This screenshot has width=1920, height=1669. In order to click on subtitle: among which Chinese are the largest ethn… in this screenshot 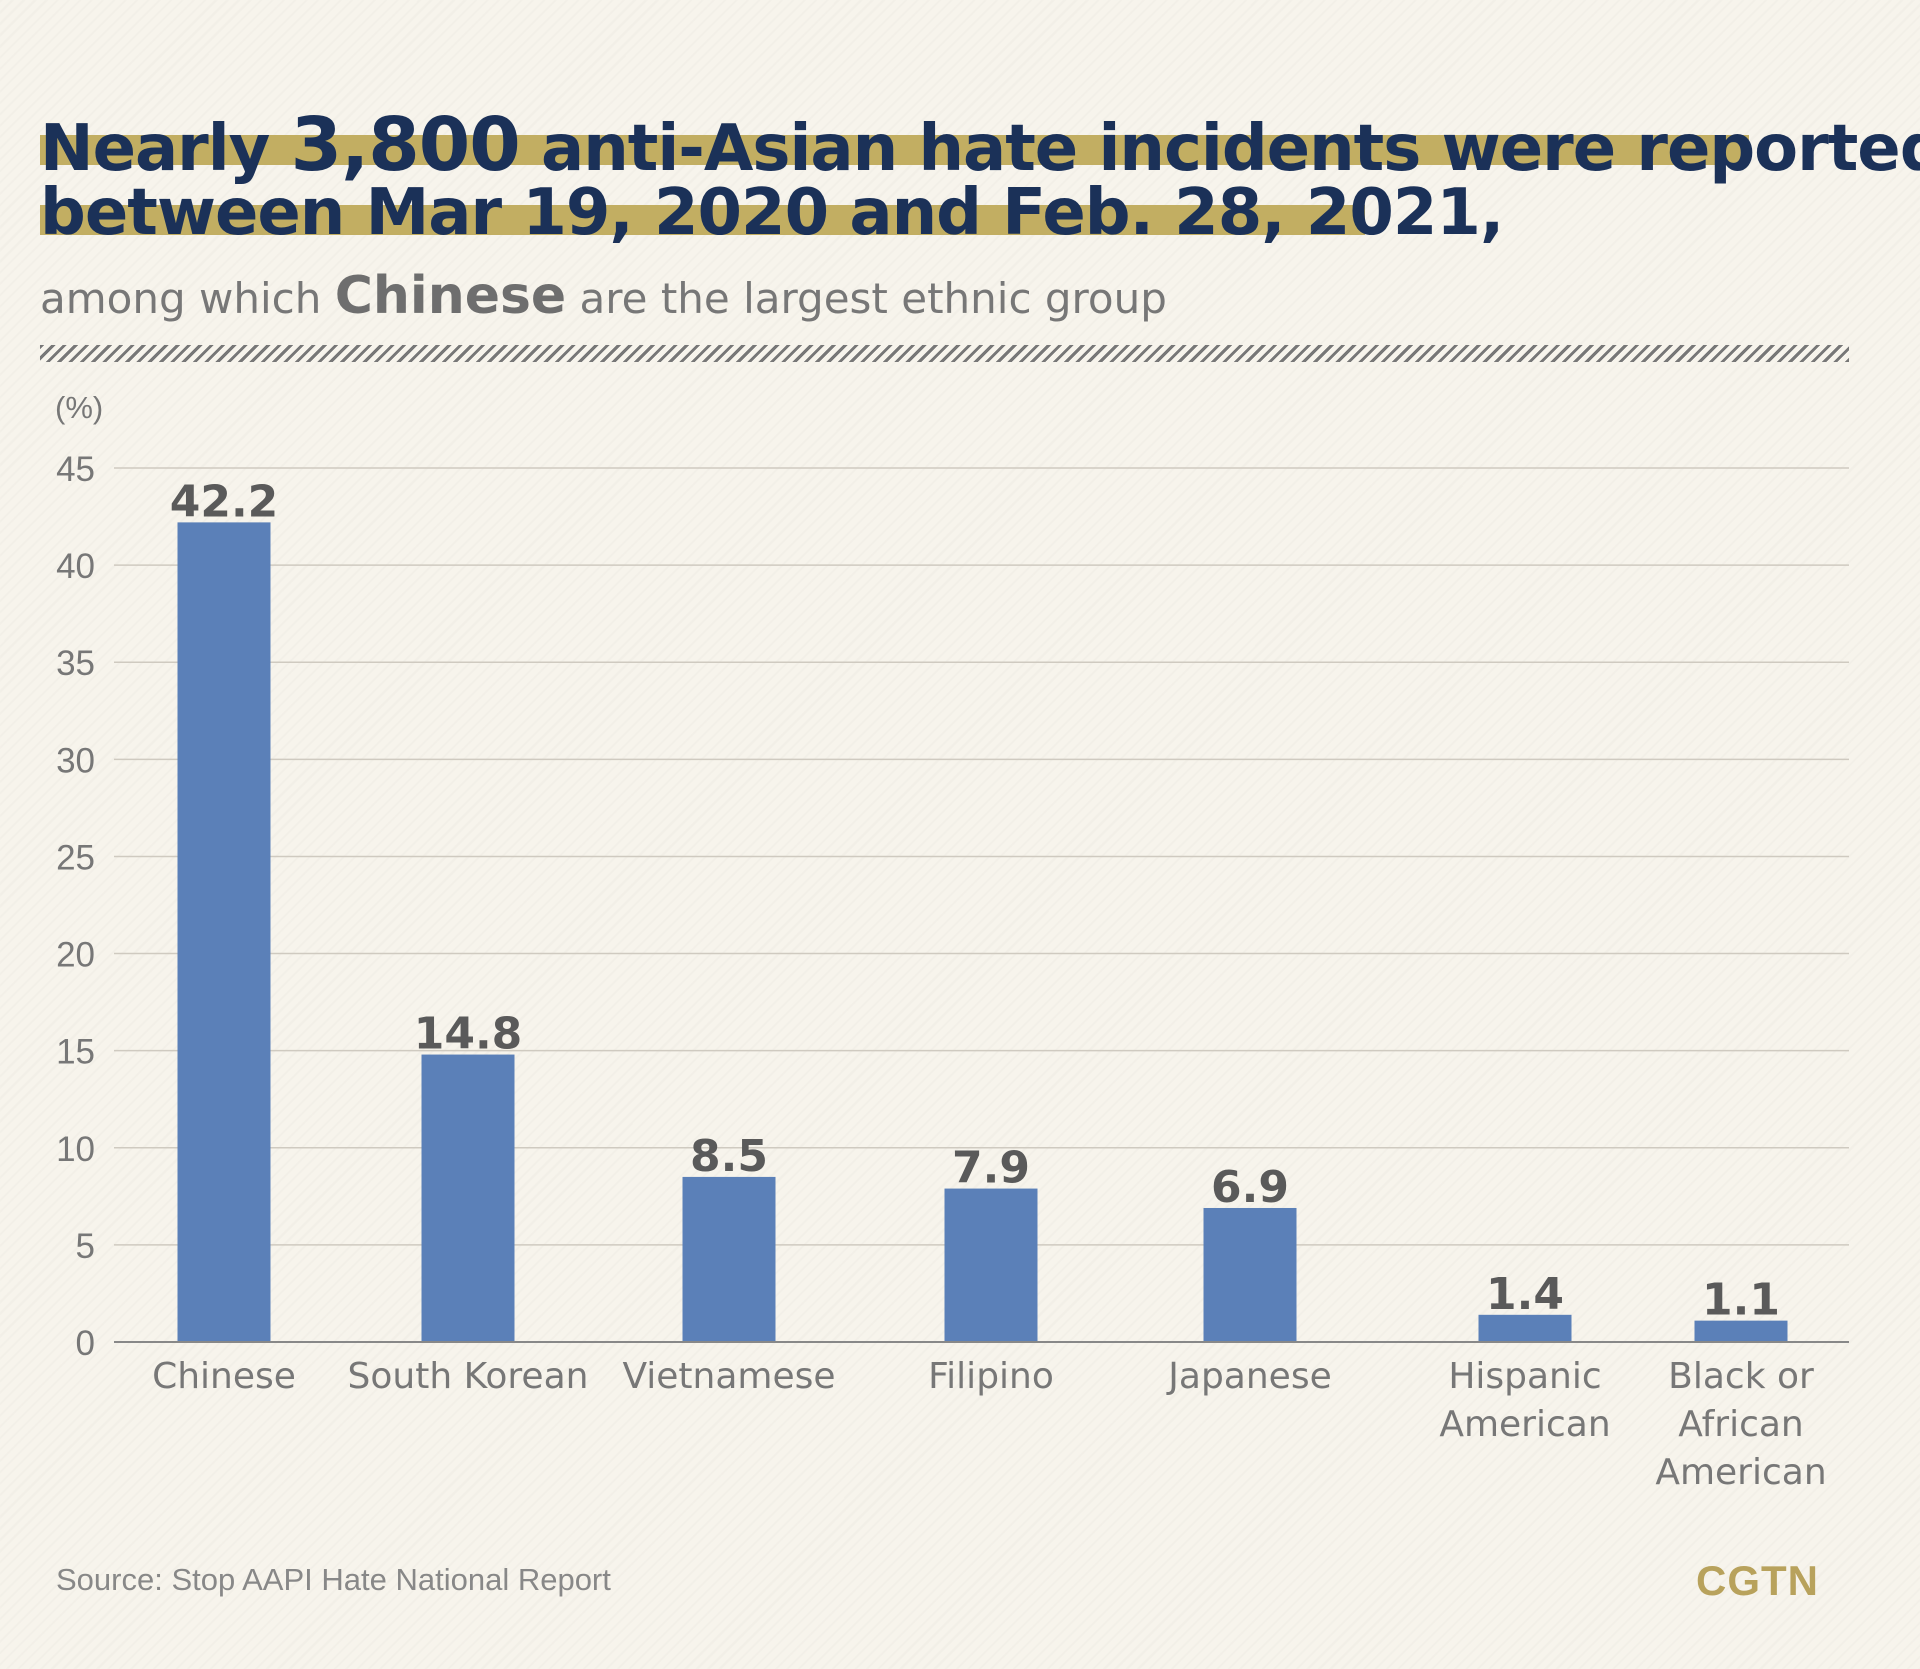, I will do `click(603, 296)`.